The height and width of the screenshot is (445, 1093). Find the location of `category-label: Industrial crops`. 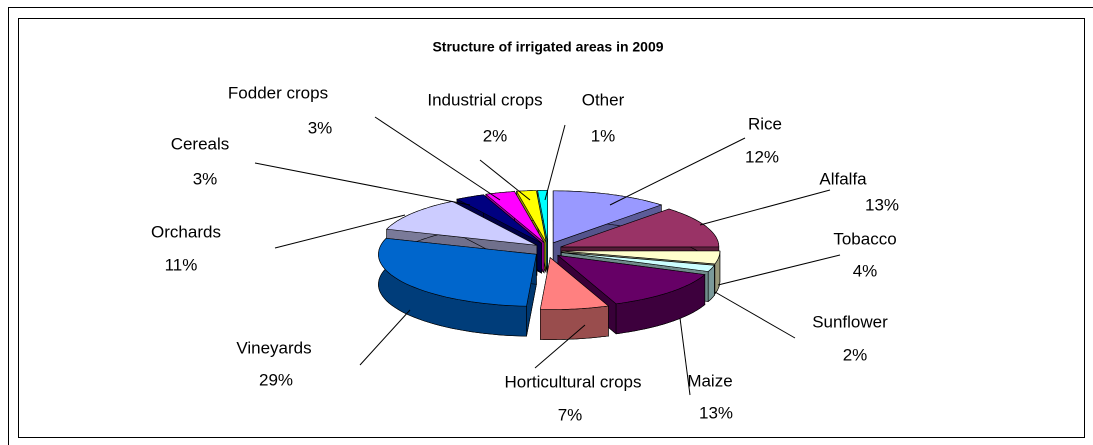

category-label: Industrial crops is located at coordinates (484, 99).